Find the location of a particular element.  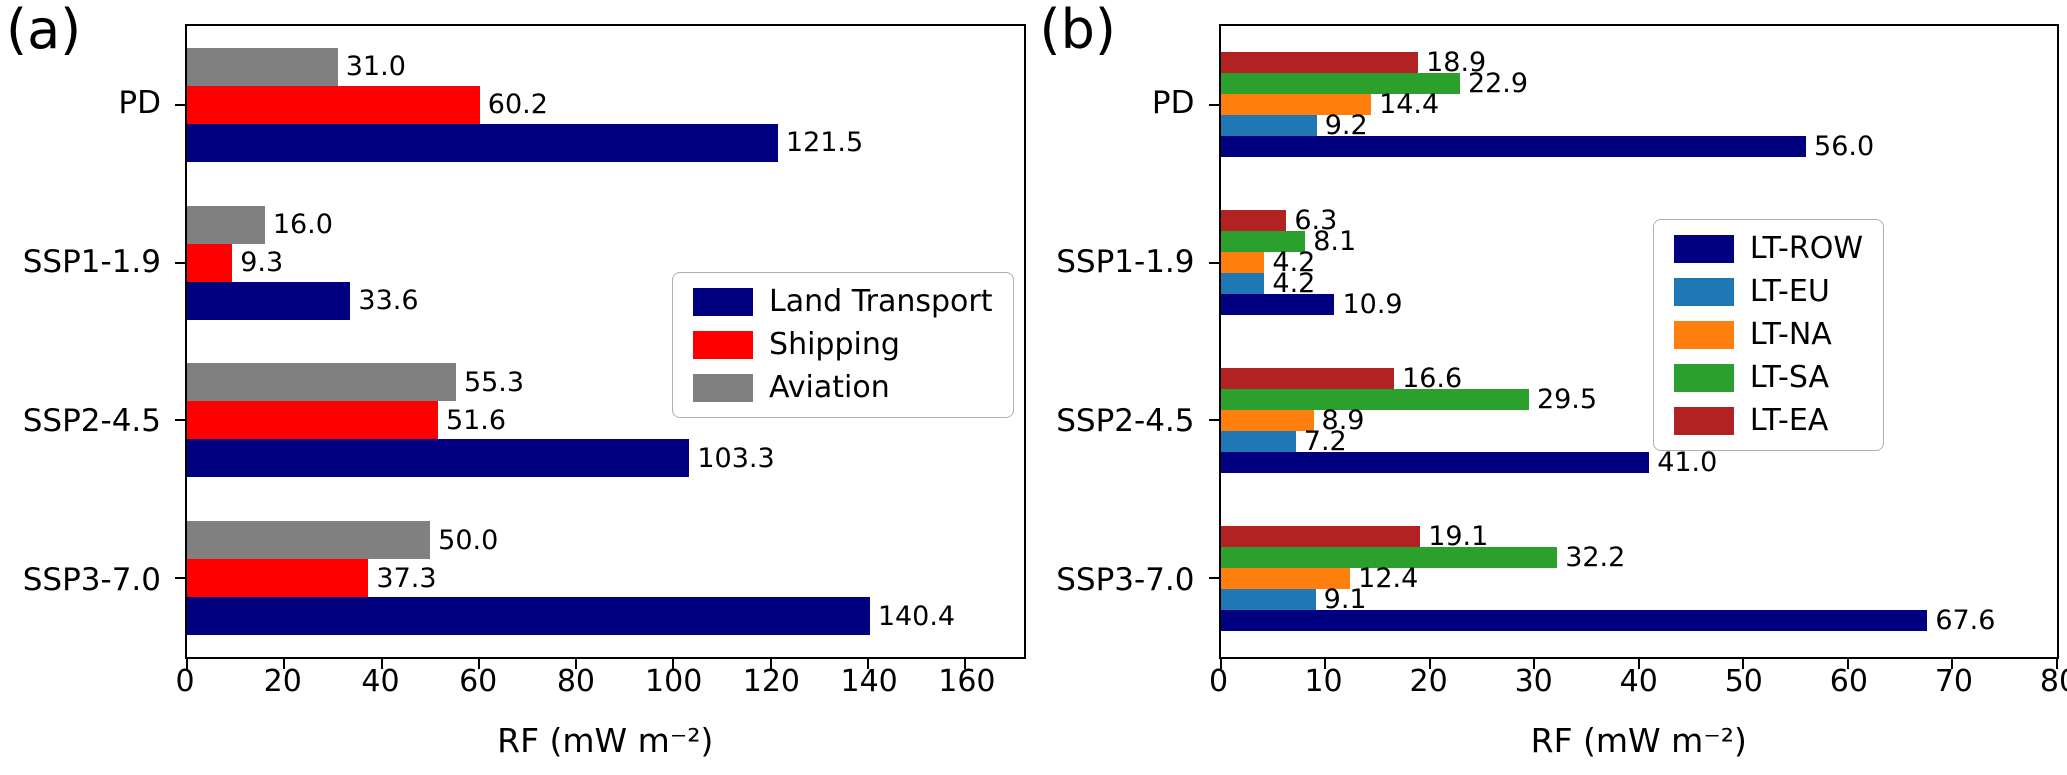

legend-item: Land Transport is located at coordinates (843, 301).